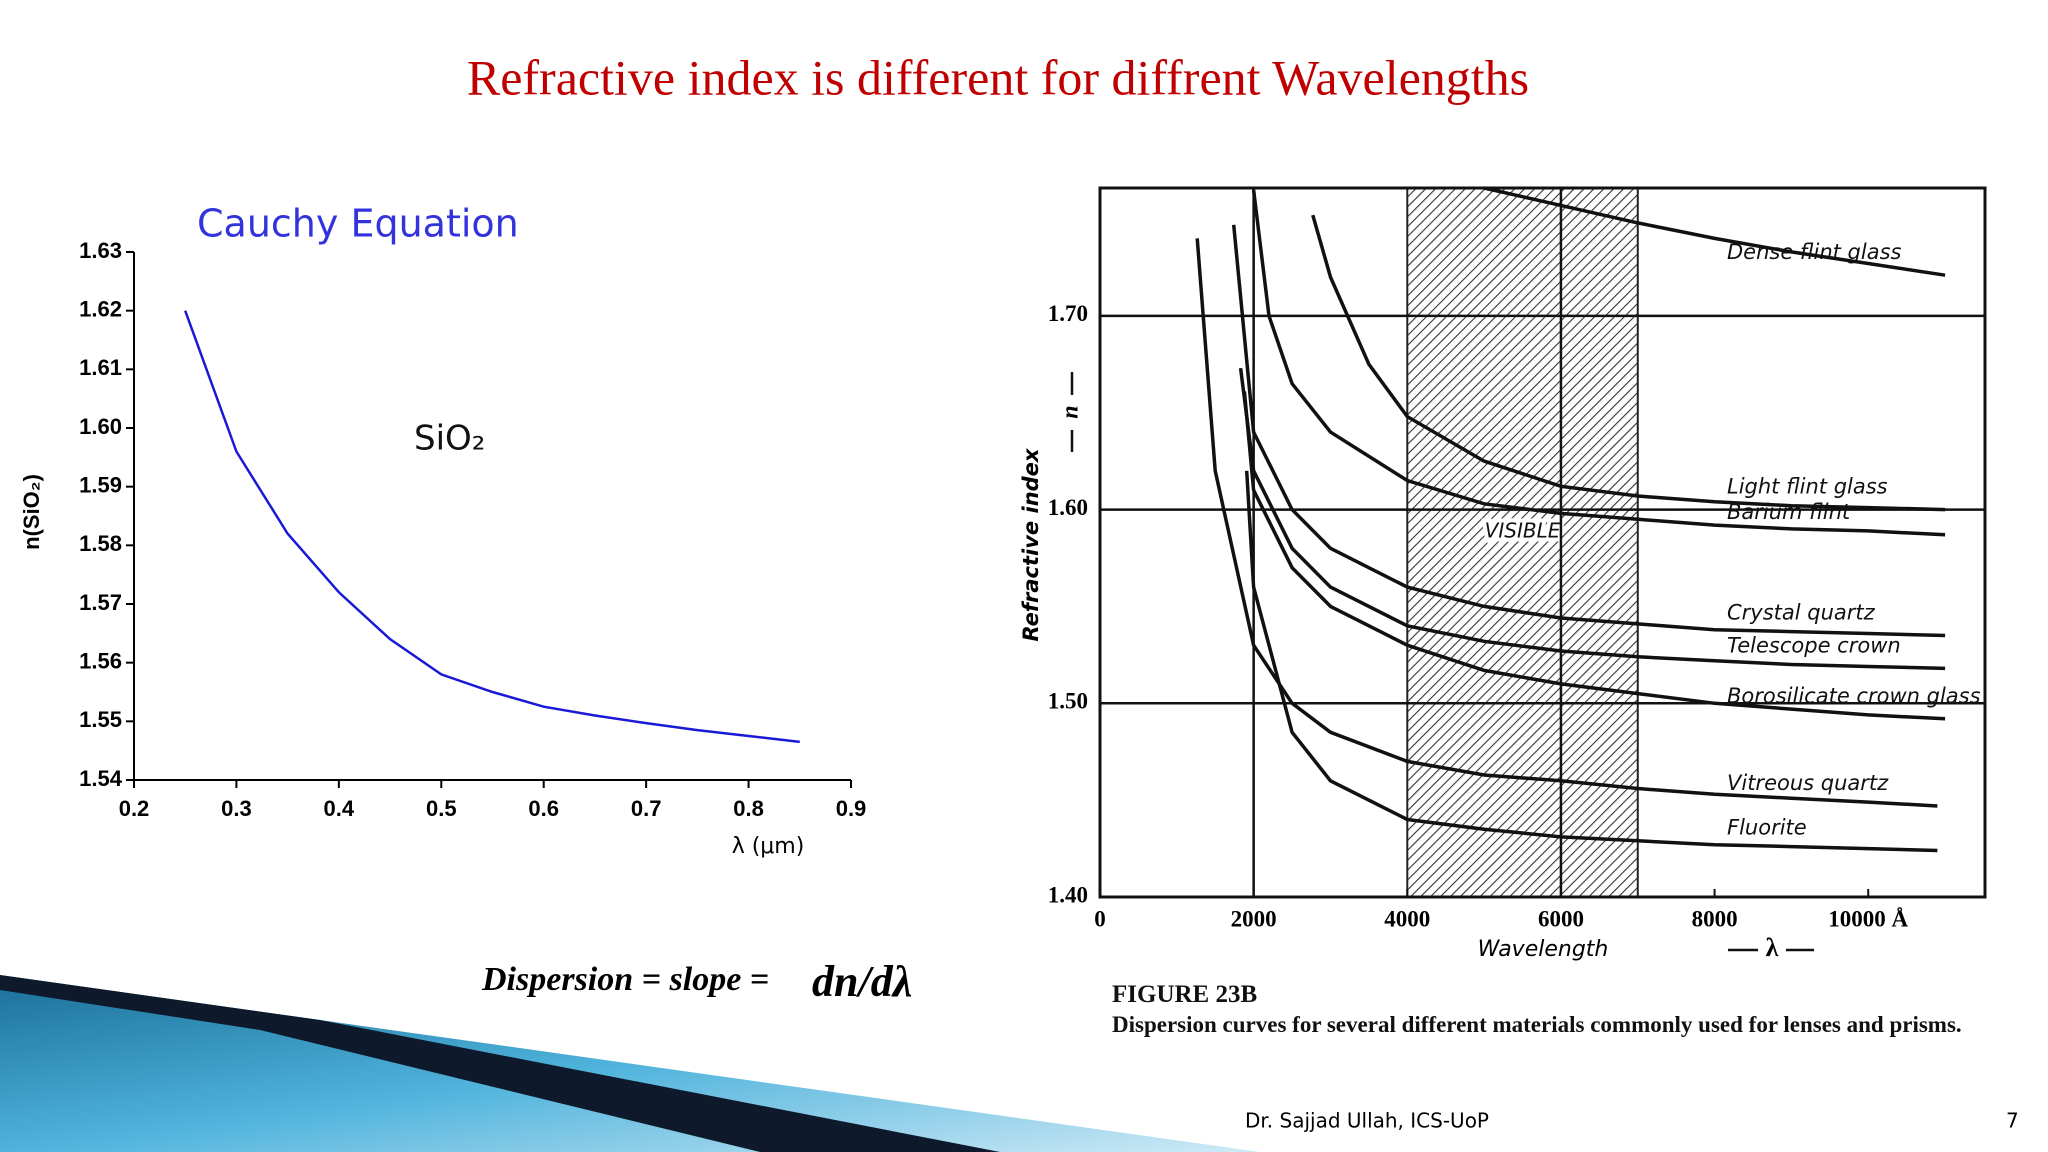 This screenshot has width=2048, height=1152. Describe the element at coordinates (862, 981) in the screenshot. I see `formula-expression: dn/dλ` at that location.